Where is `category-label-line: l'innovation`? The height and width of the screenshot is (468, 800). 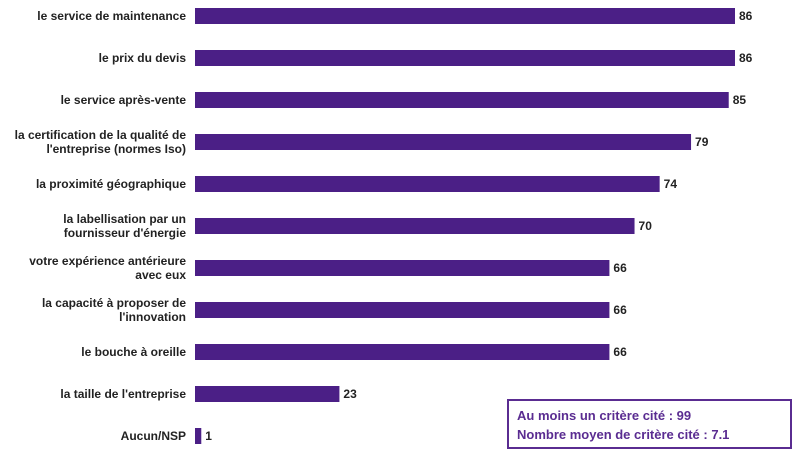
category-label-line: l'innovation is located at coordinates (152, 317).